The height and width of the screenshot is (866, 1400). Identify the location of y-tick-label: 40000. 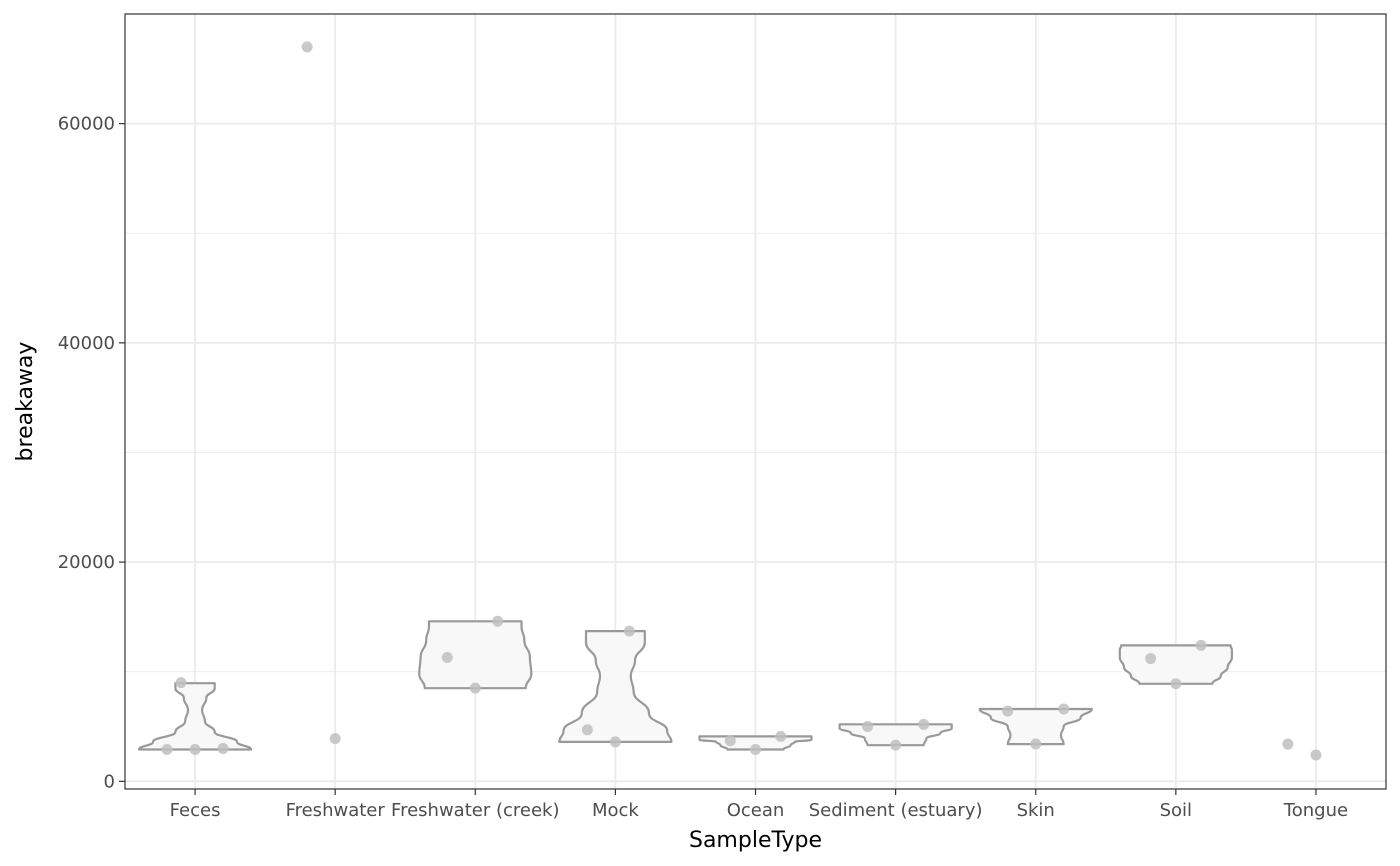
(86, 343).